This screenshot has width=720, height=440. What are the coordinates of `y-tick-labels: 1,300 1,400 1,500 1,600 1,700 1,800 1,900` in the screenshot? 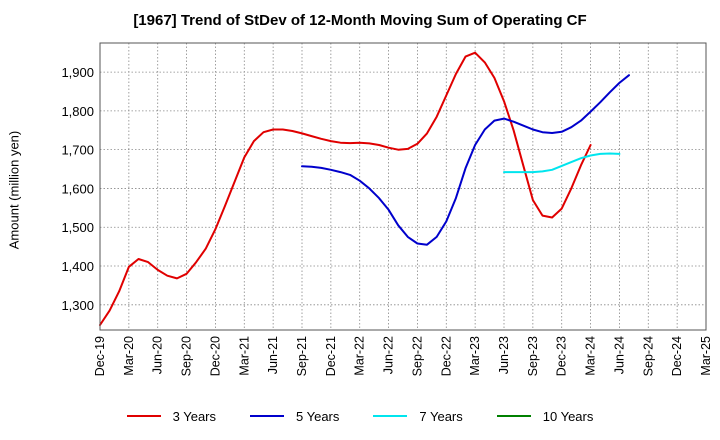 It's located at (77, 189).